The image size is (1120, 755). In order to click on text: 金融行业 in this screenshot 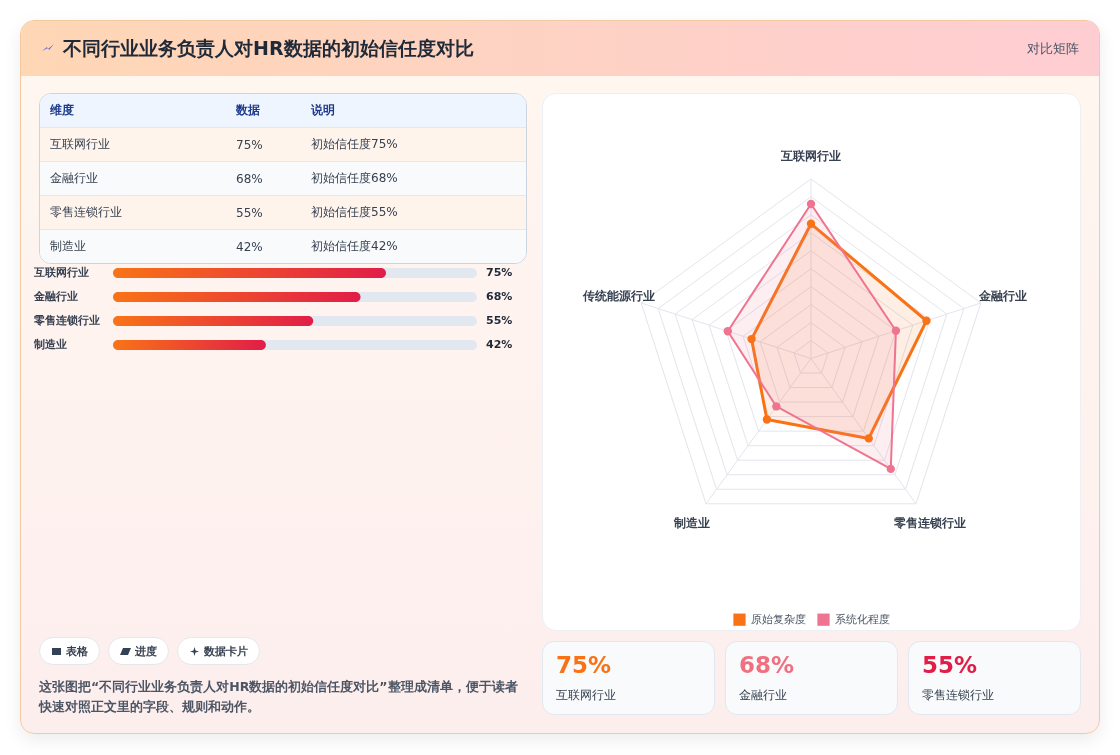, I will do `click(763, 695)`.